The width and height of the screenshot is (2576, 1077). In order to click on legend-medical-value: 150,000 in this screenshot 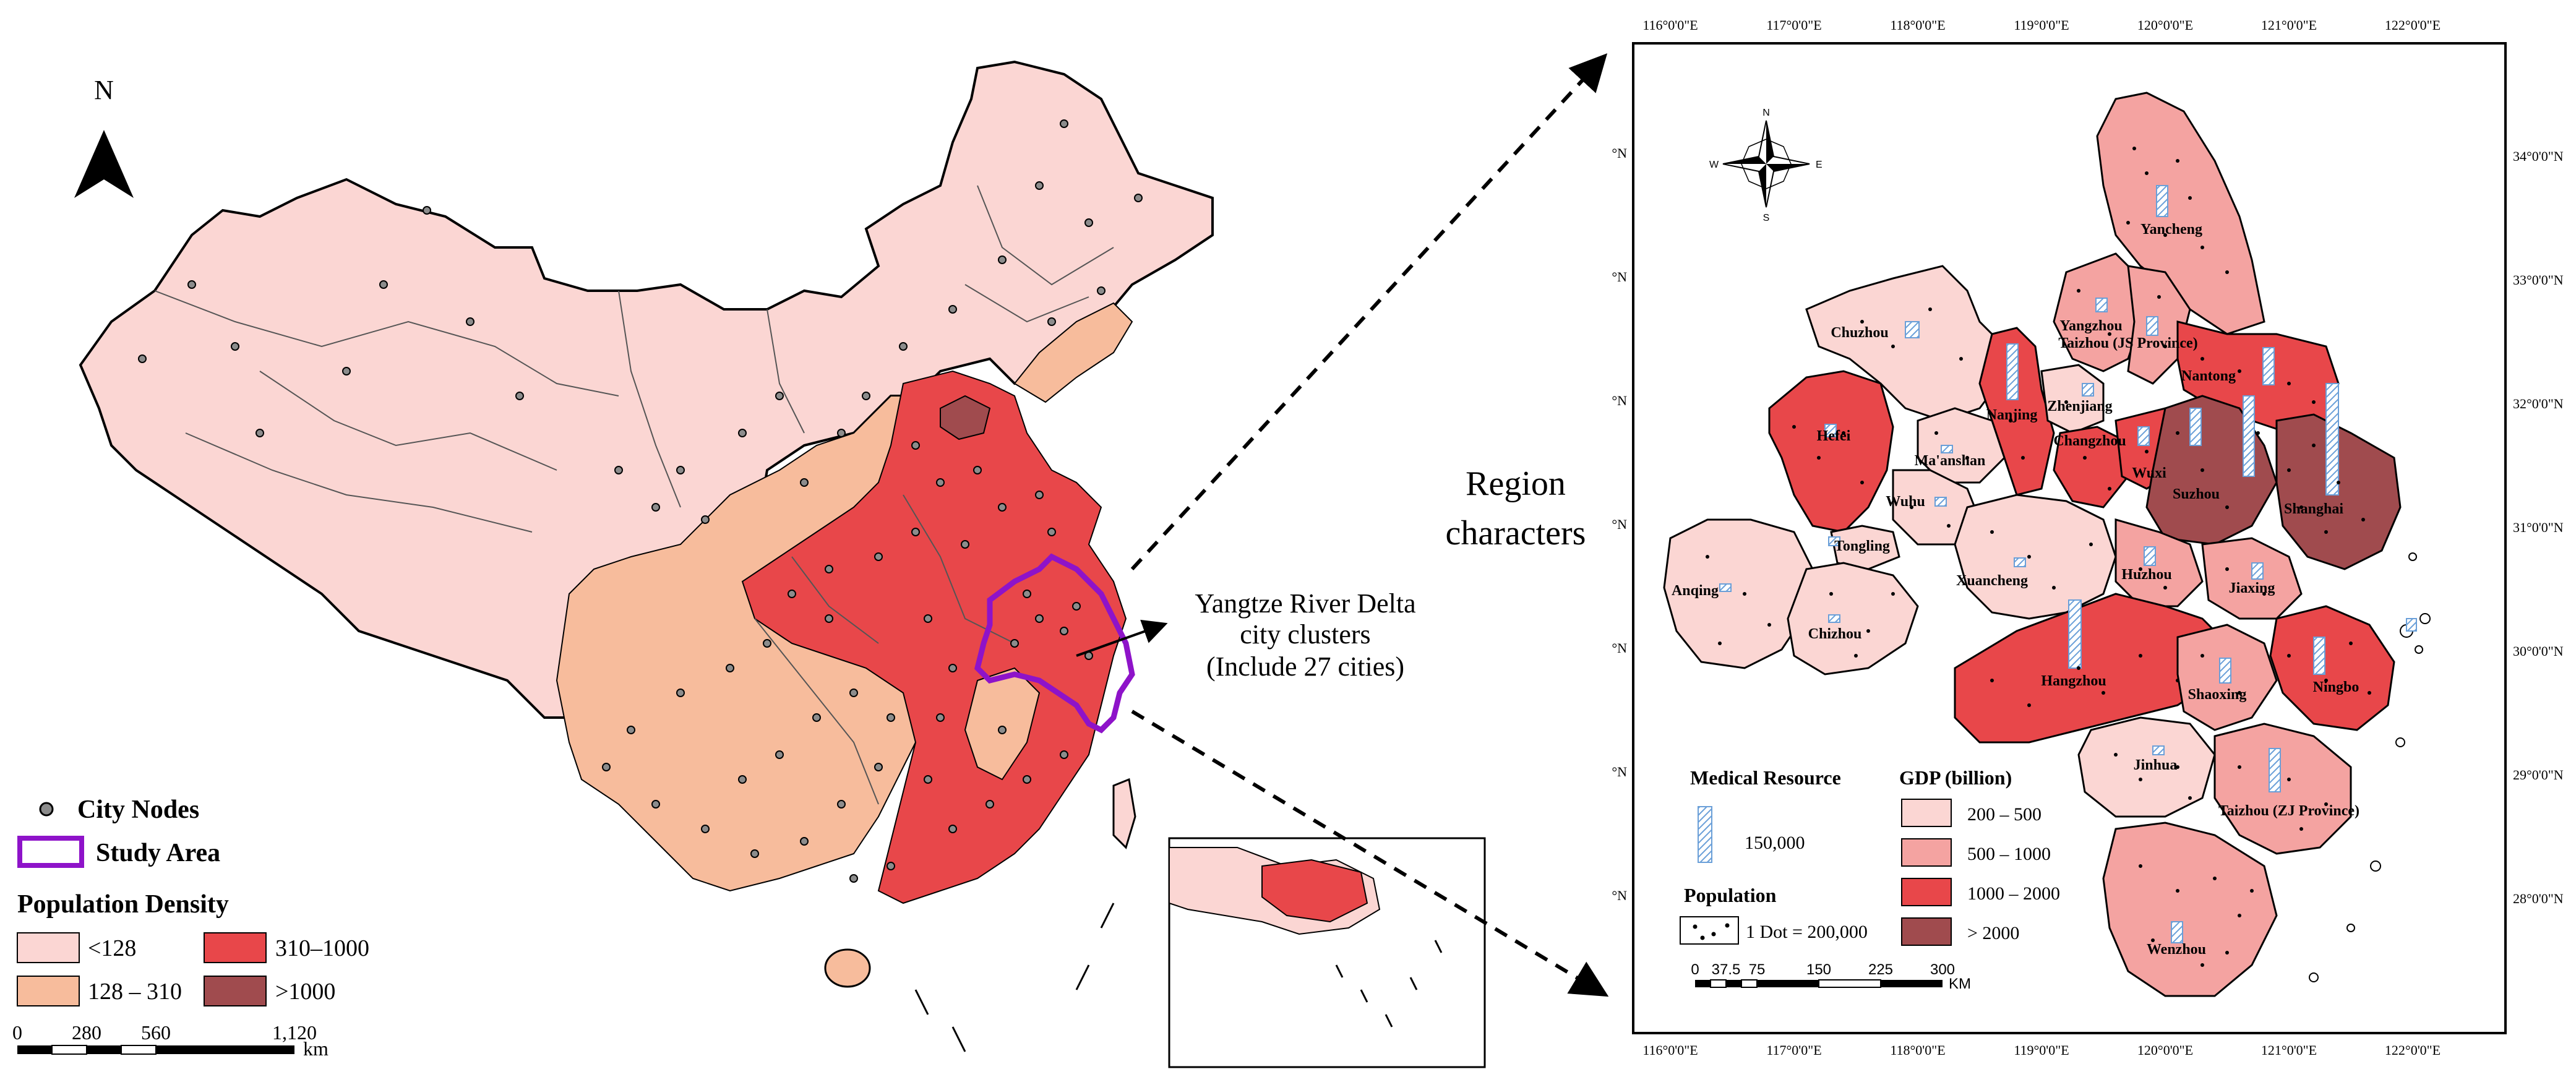, I will do `click(1775, 843)`.